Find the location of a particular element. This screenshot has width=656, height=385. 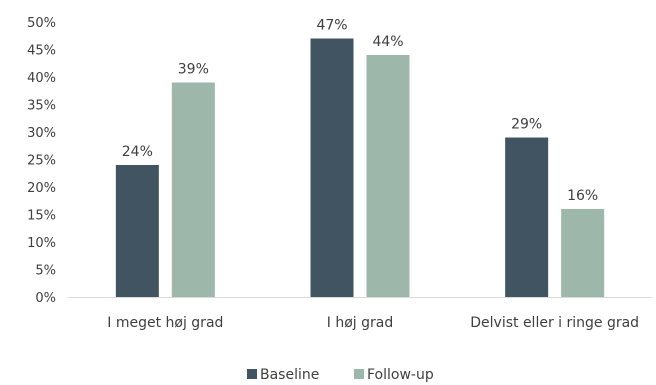

category-label: I meget høj grad is located at coordinates (165, 323).